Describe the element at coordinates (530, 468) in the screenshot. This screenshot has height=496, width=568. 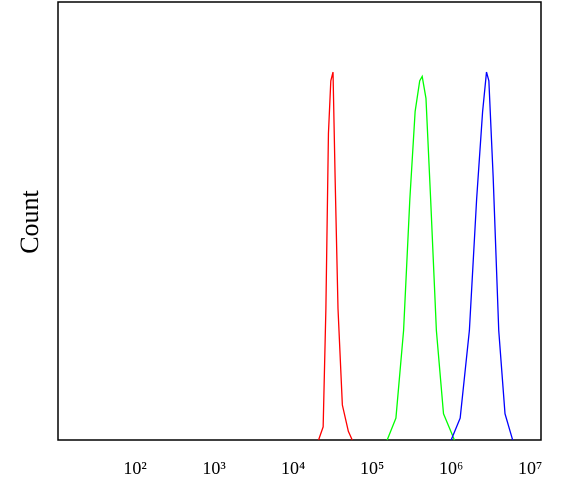
I see `x-tick-label: 10⁷` at that location.